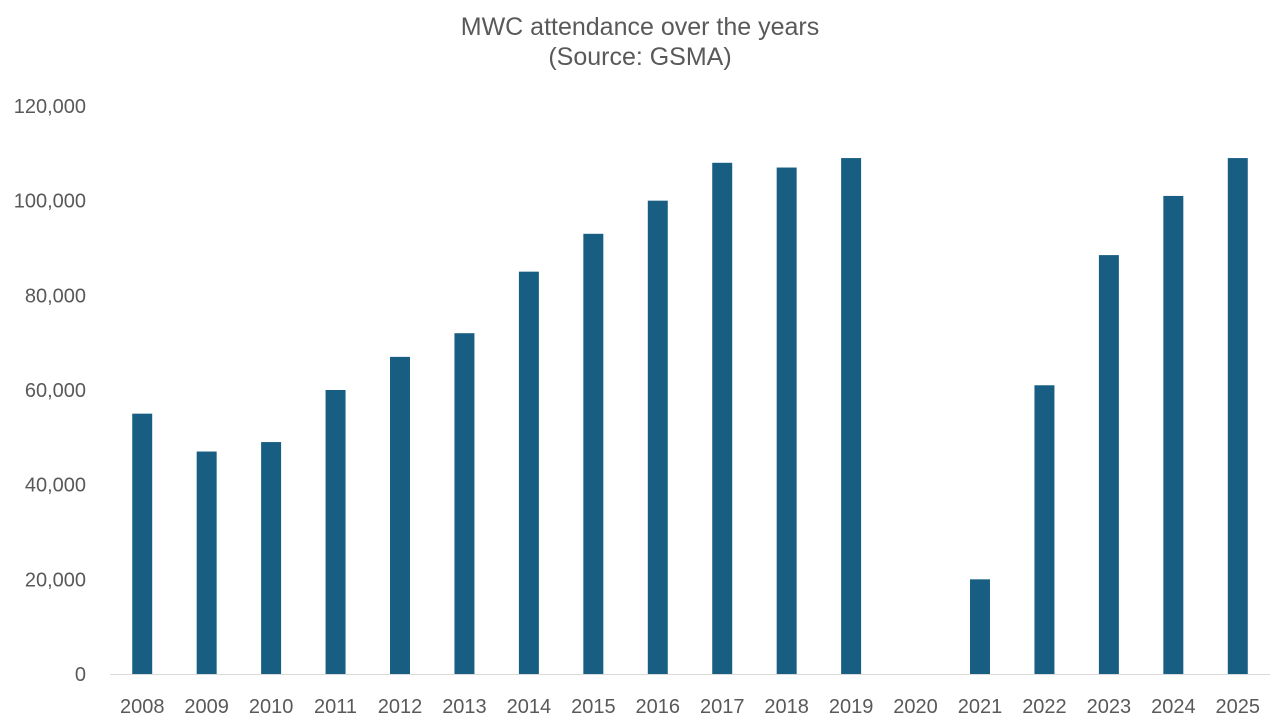 The image size is (1280, 725). Describe the element at coordinates (1173, 707) in the screenshot. I see `x-tick-label: 2024` at that location.